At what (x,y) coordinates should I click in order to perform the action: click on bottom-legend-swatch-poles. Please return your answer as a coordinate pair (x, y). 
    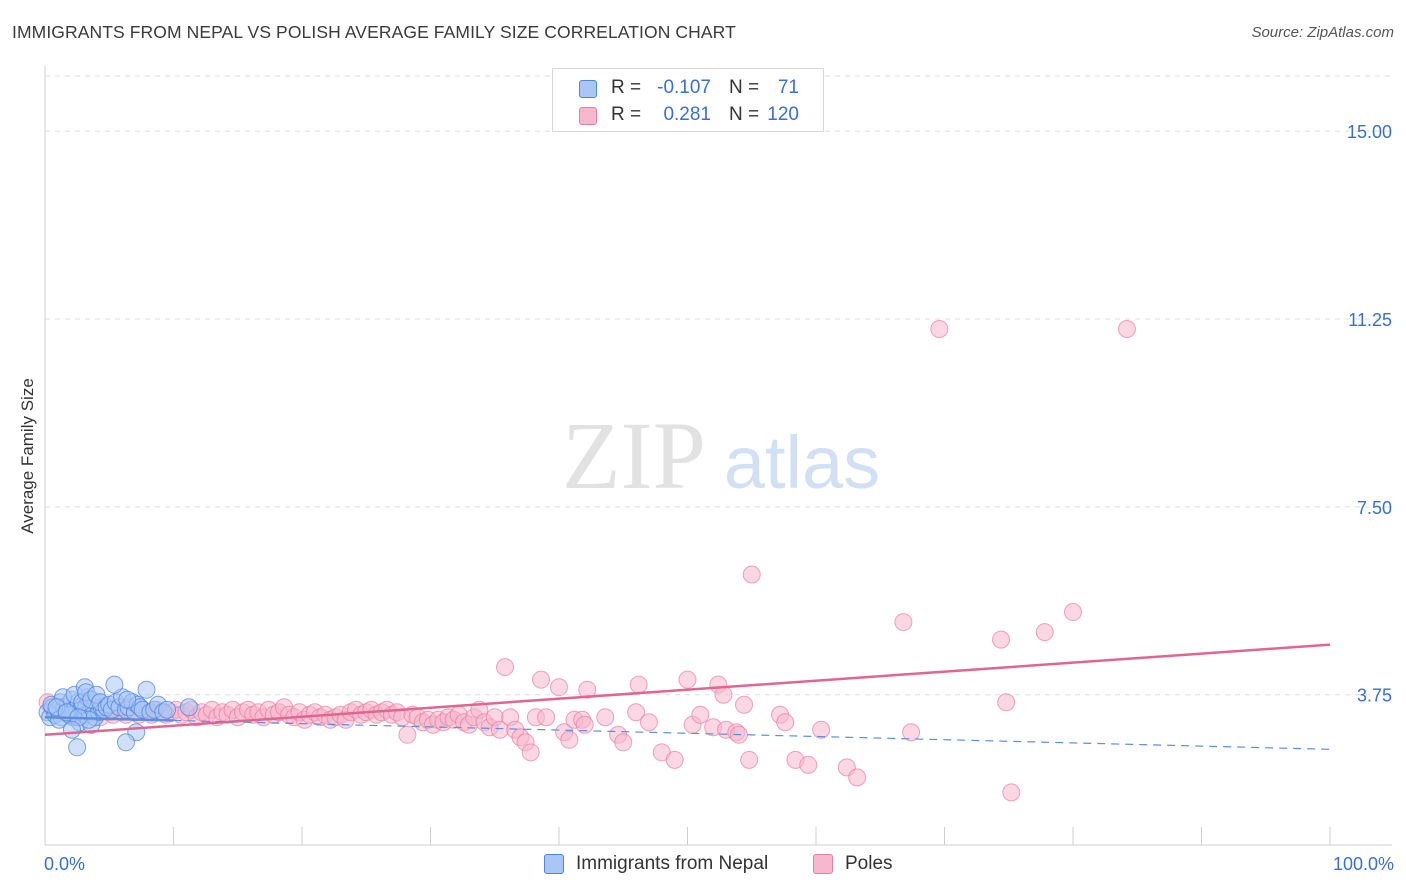
    Looking at the image, I should click on (823, 864).